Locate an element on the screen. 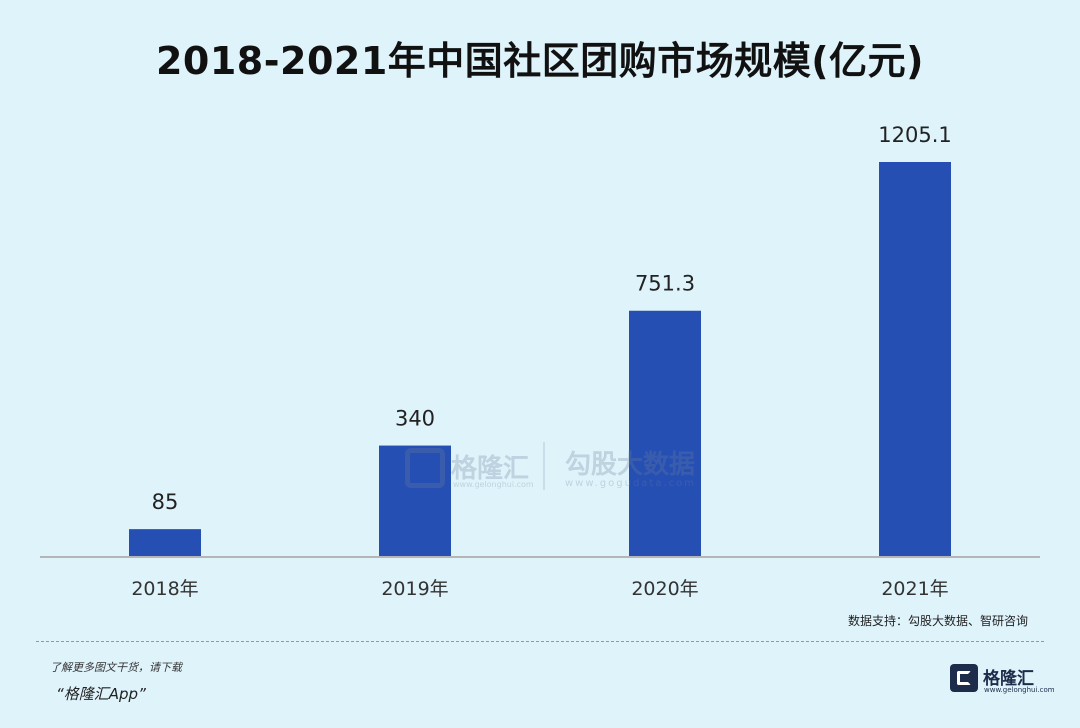 The image size is (1080, 728). x-tick-label-3: 2021年 is located at coordinates (914, 589).